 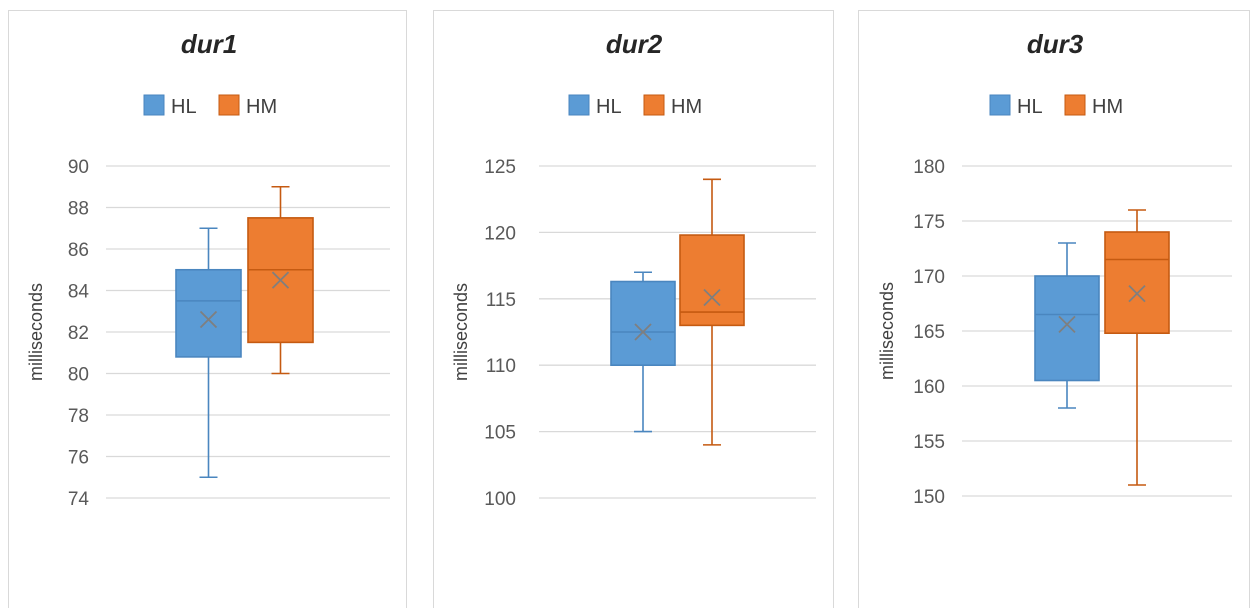 What do you see at coordinates (78, 416) in the screenshot?
I see `tick-label-dur1-78: 78` at bounding box center [78, 416].